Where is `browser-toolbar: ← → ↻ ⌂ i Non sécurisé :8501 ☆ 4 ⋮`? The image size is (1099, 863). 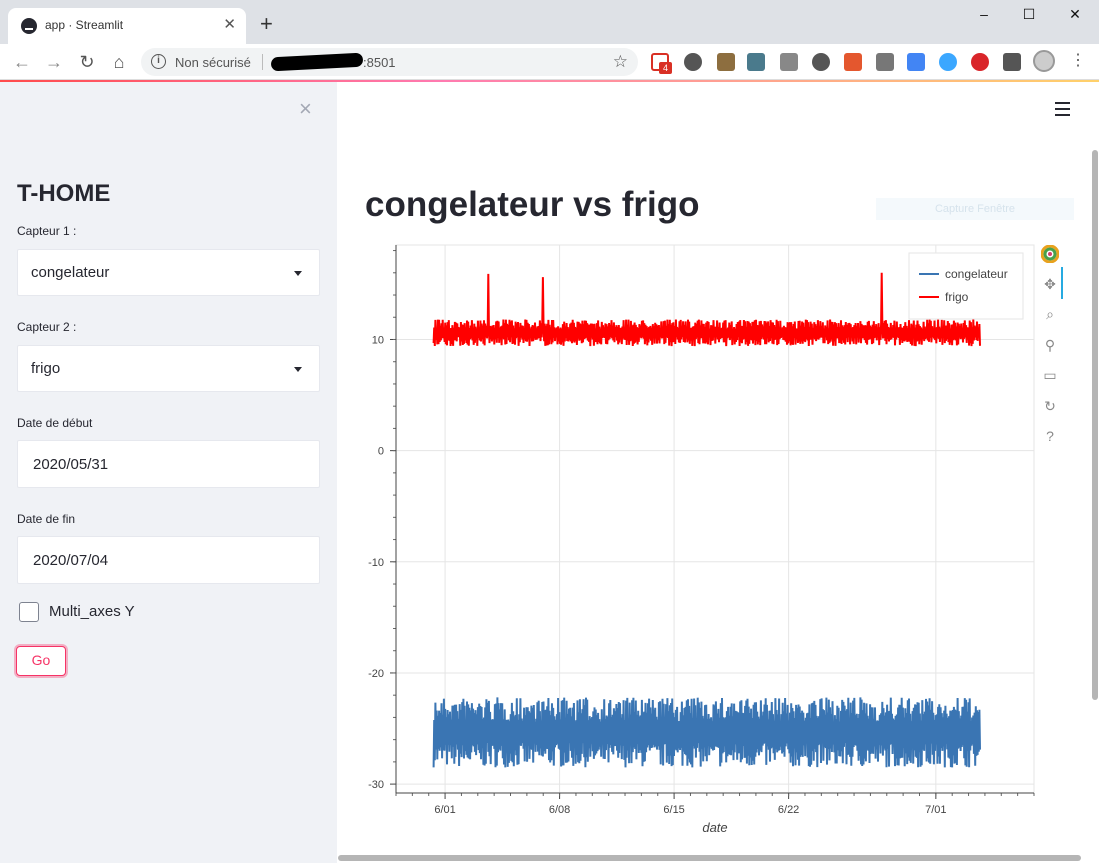 browser-toolbar: ← → ↻ ⌂ i Non sécurisé :8501 ☆ 4 ⋮ is located at coordinates (549, 62).